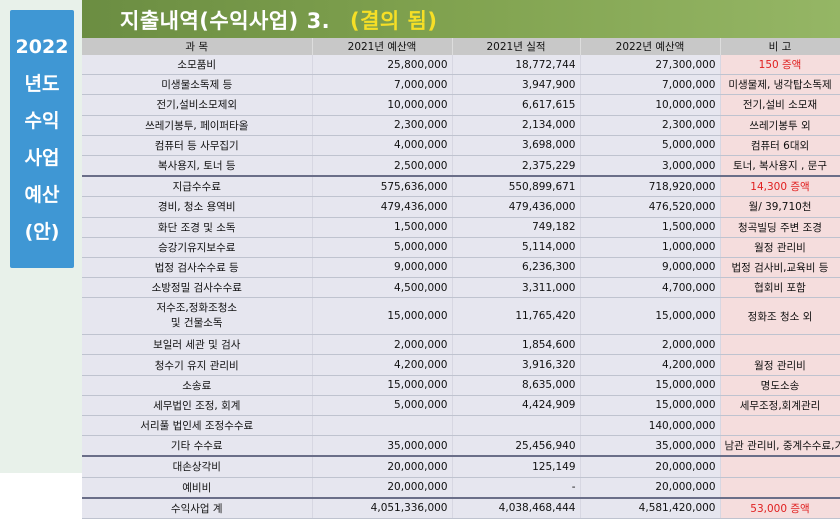  Describe the element at coordinates (650, 288) in the screenshot. I see `budget-2022-cell: 4,700,000` at that location.